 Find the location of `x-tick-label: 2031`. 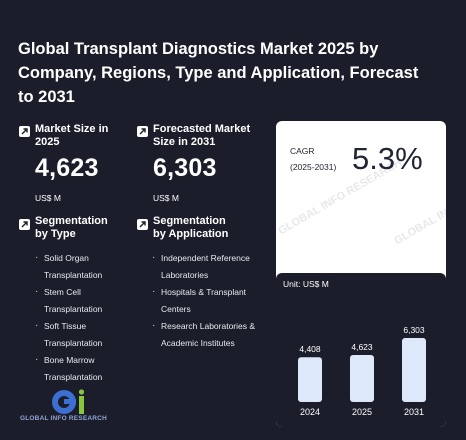

x-tick-label: 2031 is located at coordinates (414, 412).